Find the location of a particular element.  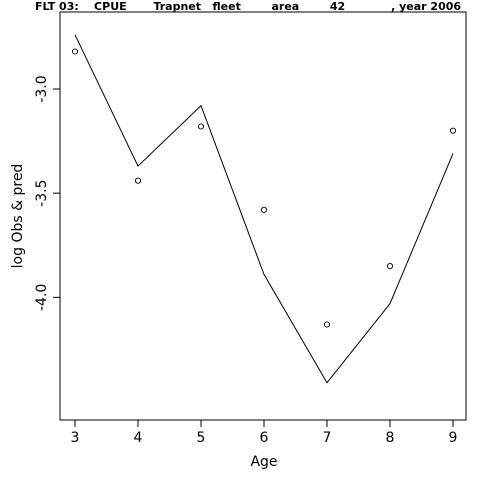

x-tick-label: 9 is located at coordinates (453, 438).